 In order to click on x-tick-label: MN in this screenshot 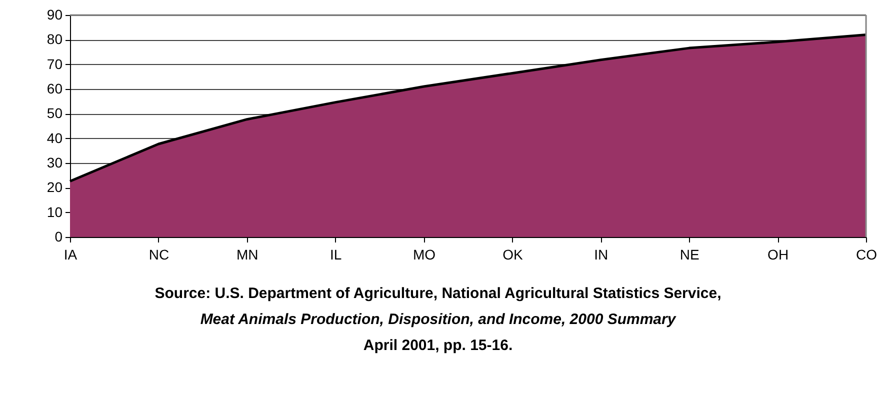, I will do `click(247, 254)`.